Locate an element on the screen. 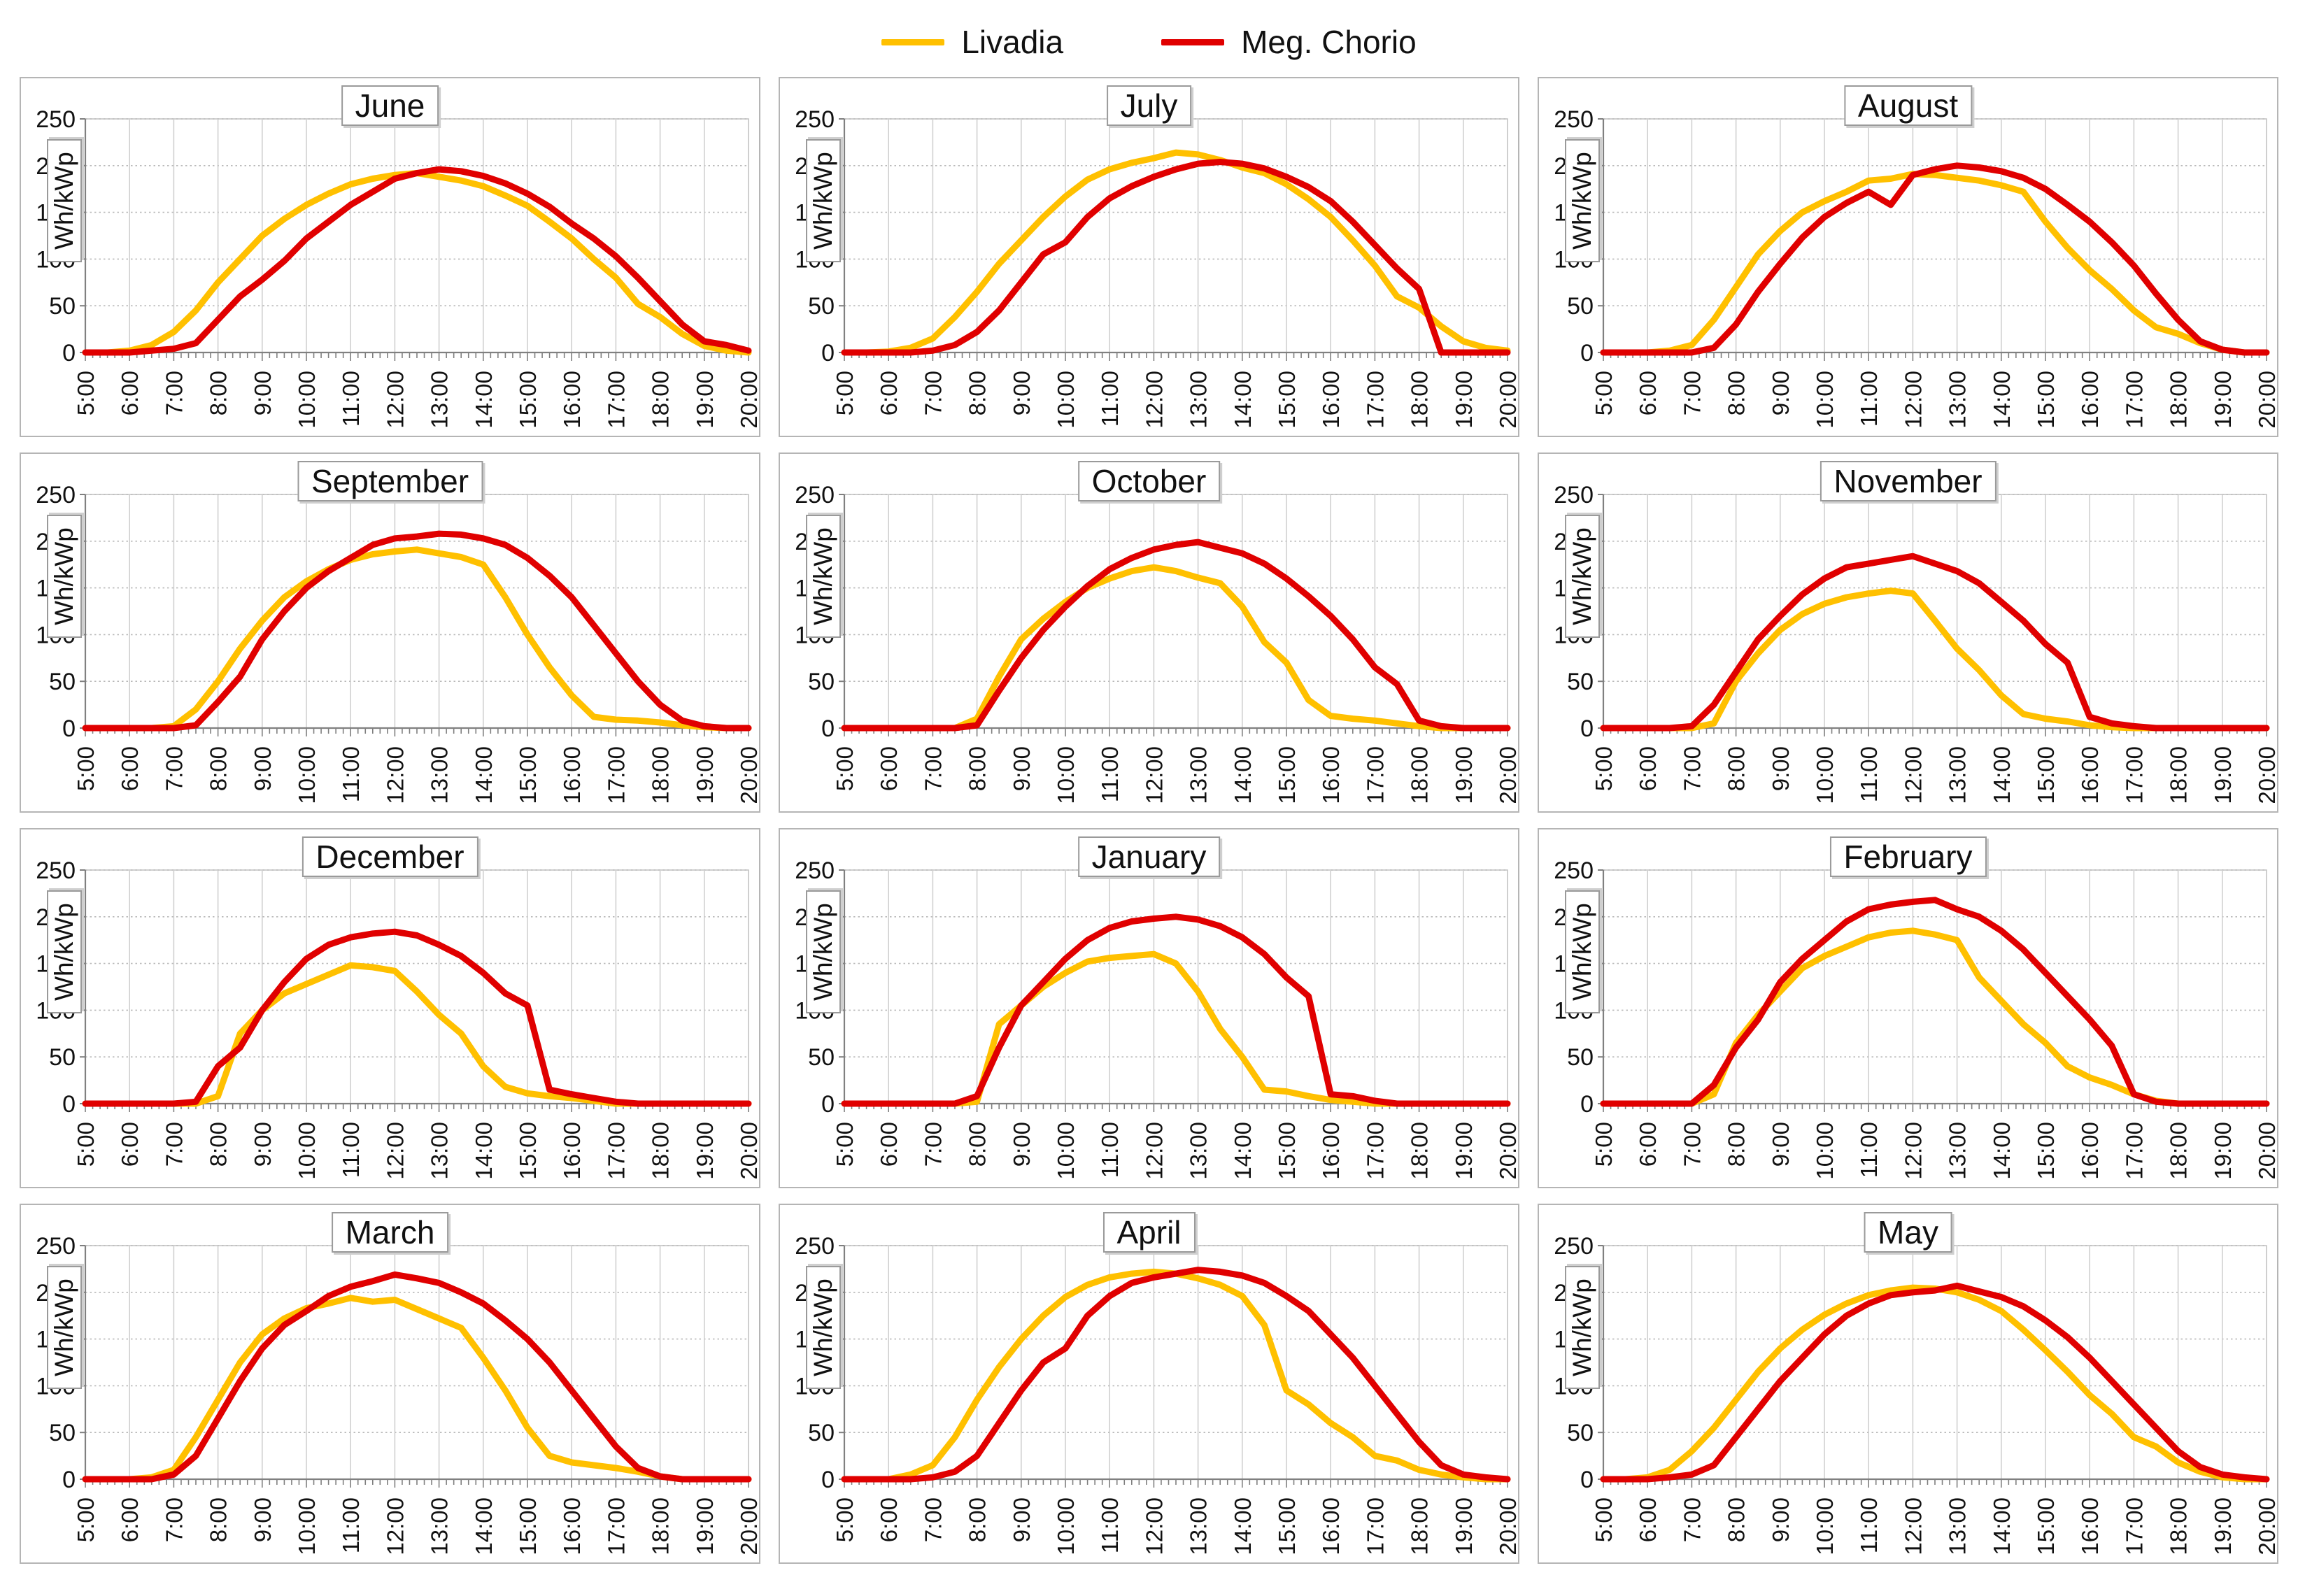 The width and height of the screenshot is (2298, 1596). meg-chorio-line-swatch is located at coordinates (1193, 41).